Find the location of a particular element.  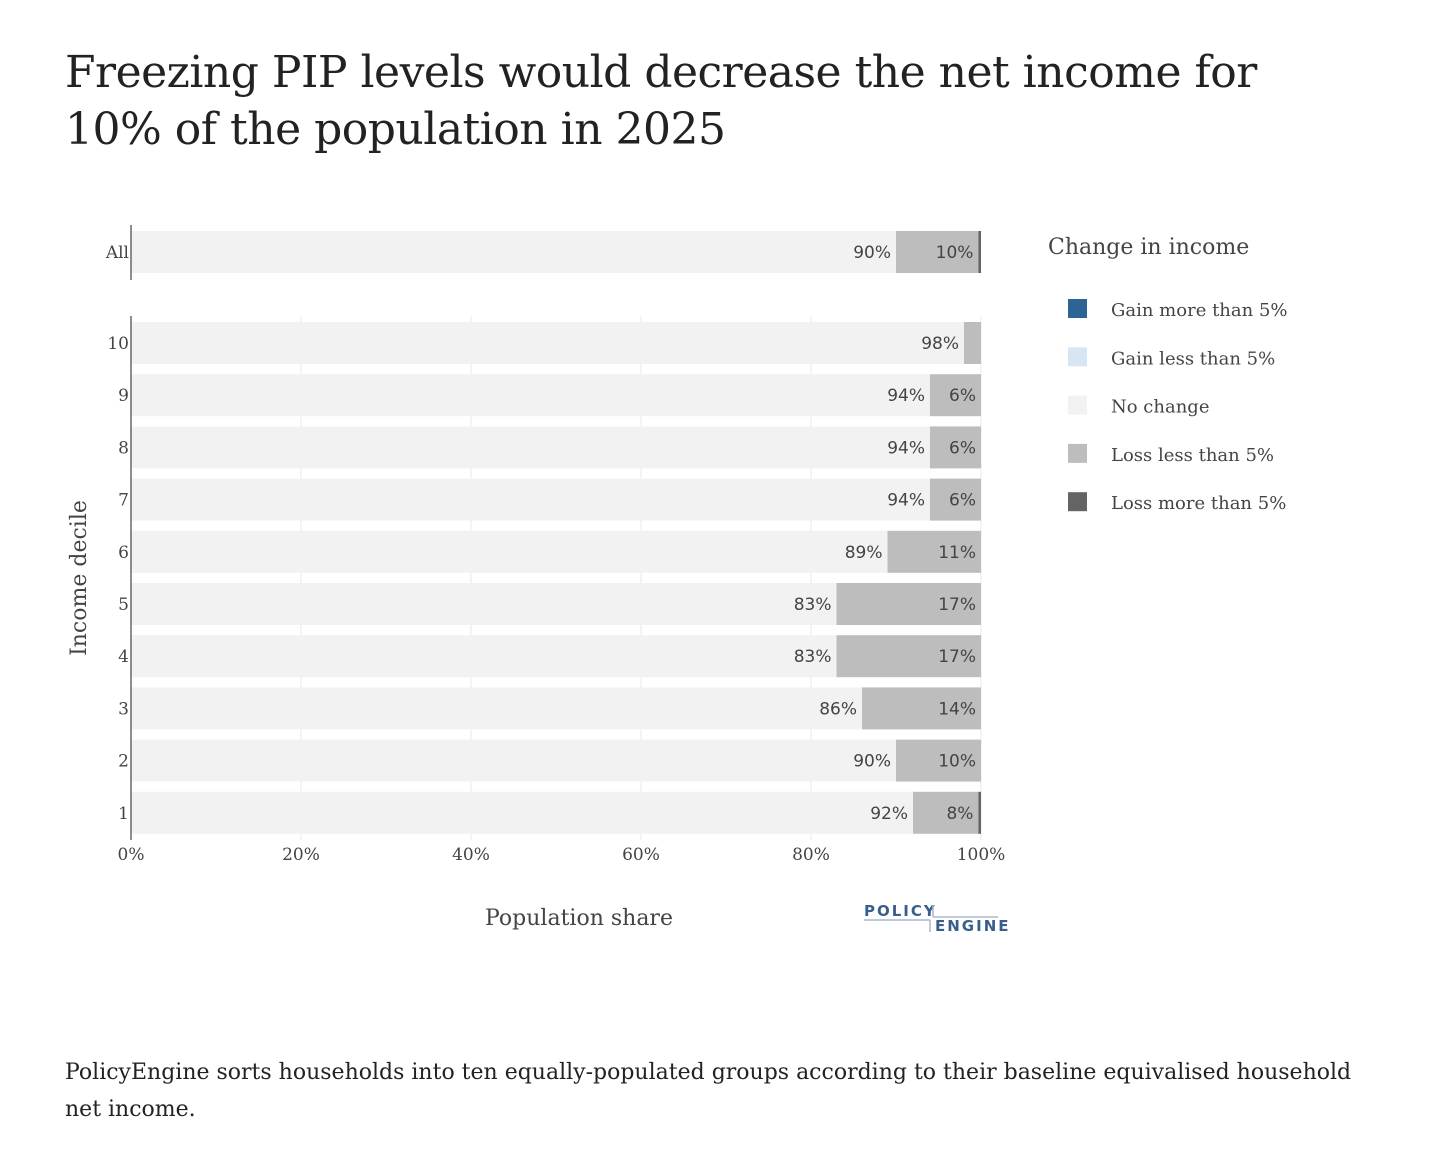

legend-label: Loss more than 5% is located at coordinates (1198, 503).